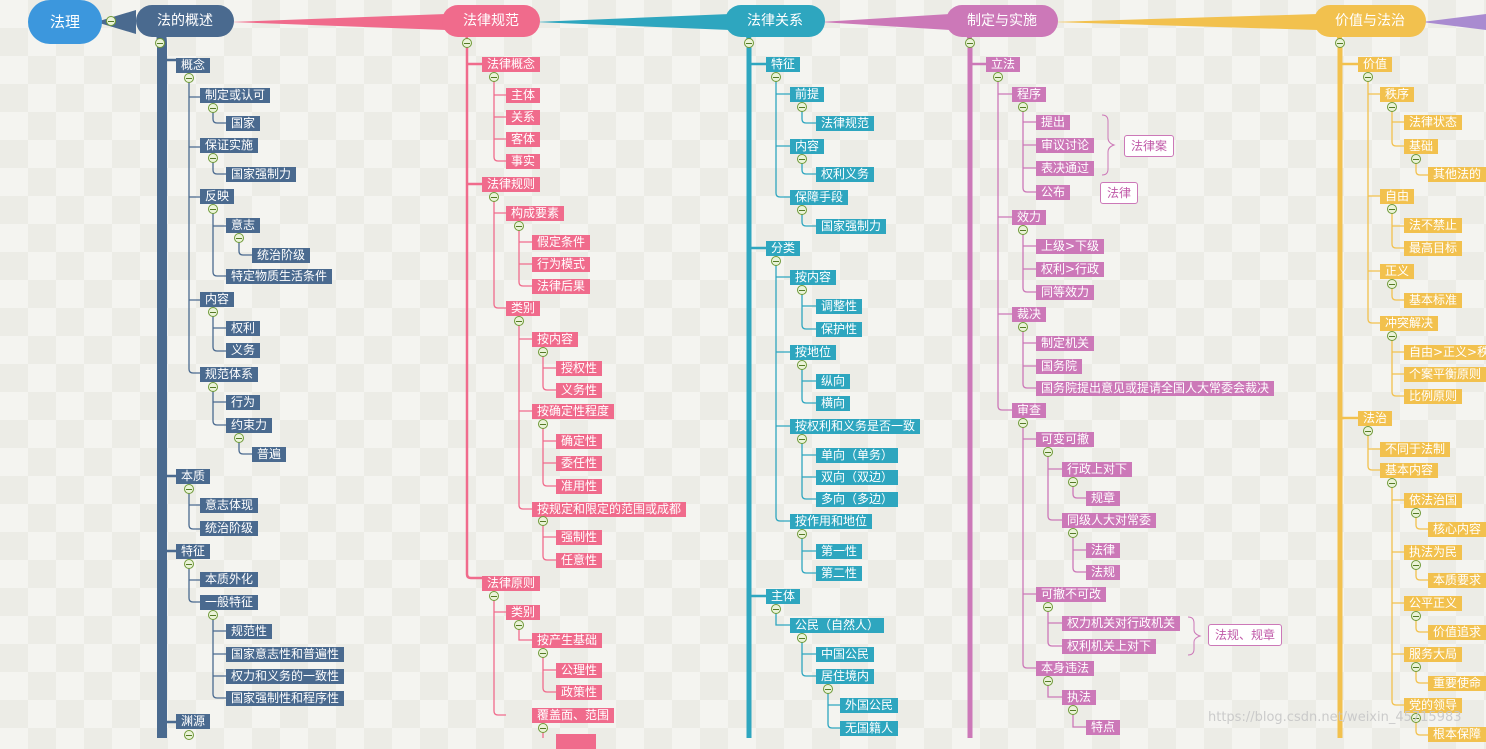 This screenshot has height=749, width=1486. Describe the element at coordinates (579, 441) in the screenshot. I see `topic-node: 确定性` at that location.